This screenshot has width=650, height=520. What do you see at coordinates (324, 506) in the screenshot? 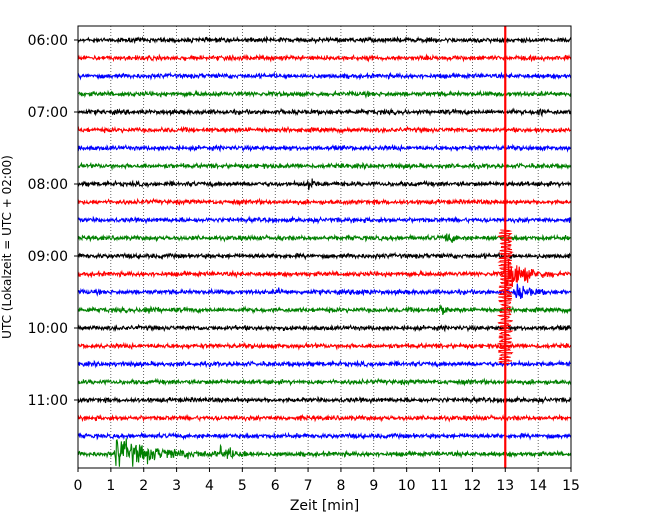
I see `x-axis-title: Zeit [min]` at bounding box center [324, 506].